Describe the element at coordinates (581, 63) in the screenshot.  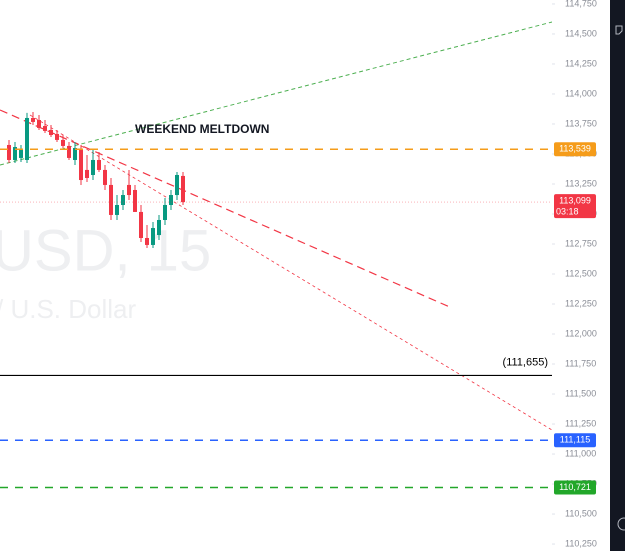
I see `y-tick-label: 114,250` at that location.